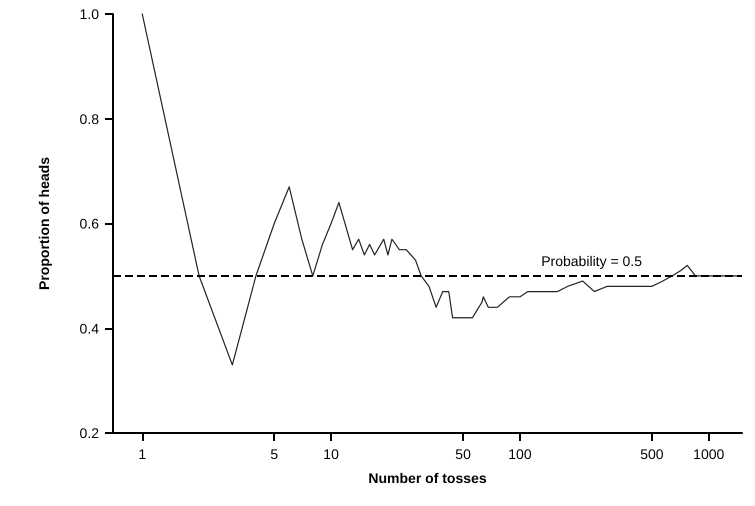 The image size is (755, 506). Describe the element at coordinates (520, 454) in the screenshot. I see `x-tick-label: 100` at that location.